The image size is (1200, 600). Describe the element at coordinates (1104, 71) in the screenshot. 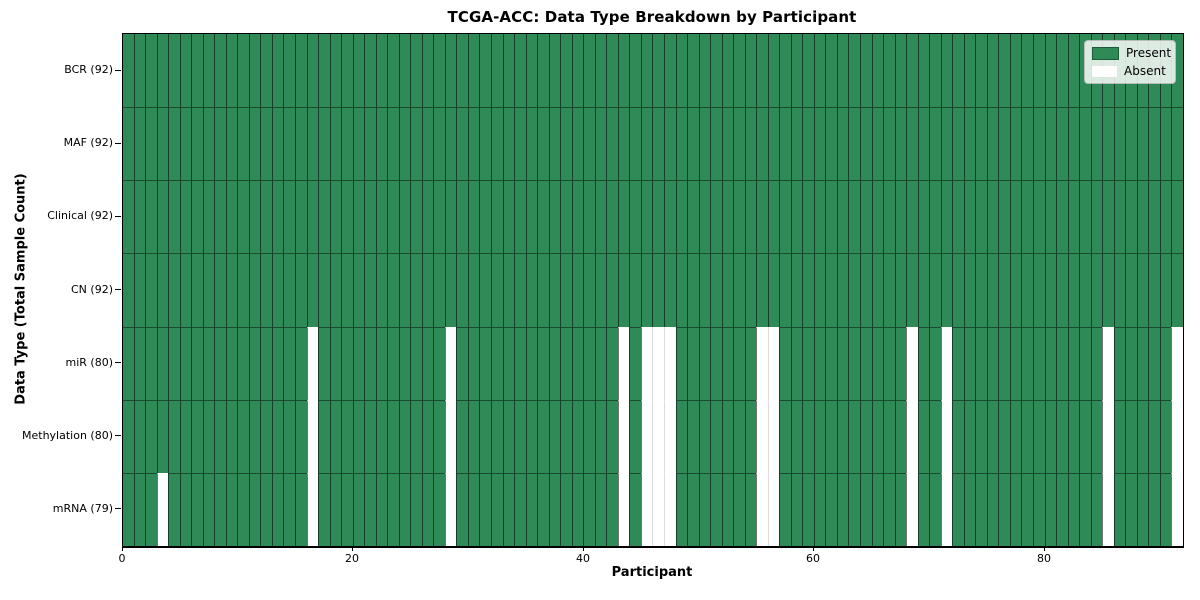

I see `legend-swatch-absent-icon` at that location.